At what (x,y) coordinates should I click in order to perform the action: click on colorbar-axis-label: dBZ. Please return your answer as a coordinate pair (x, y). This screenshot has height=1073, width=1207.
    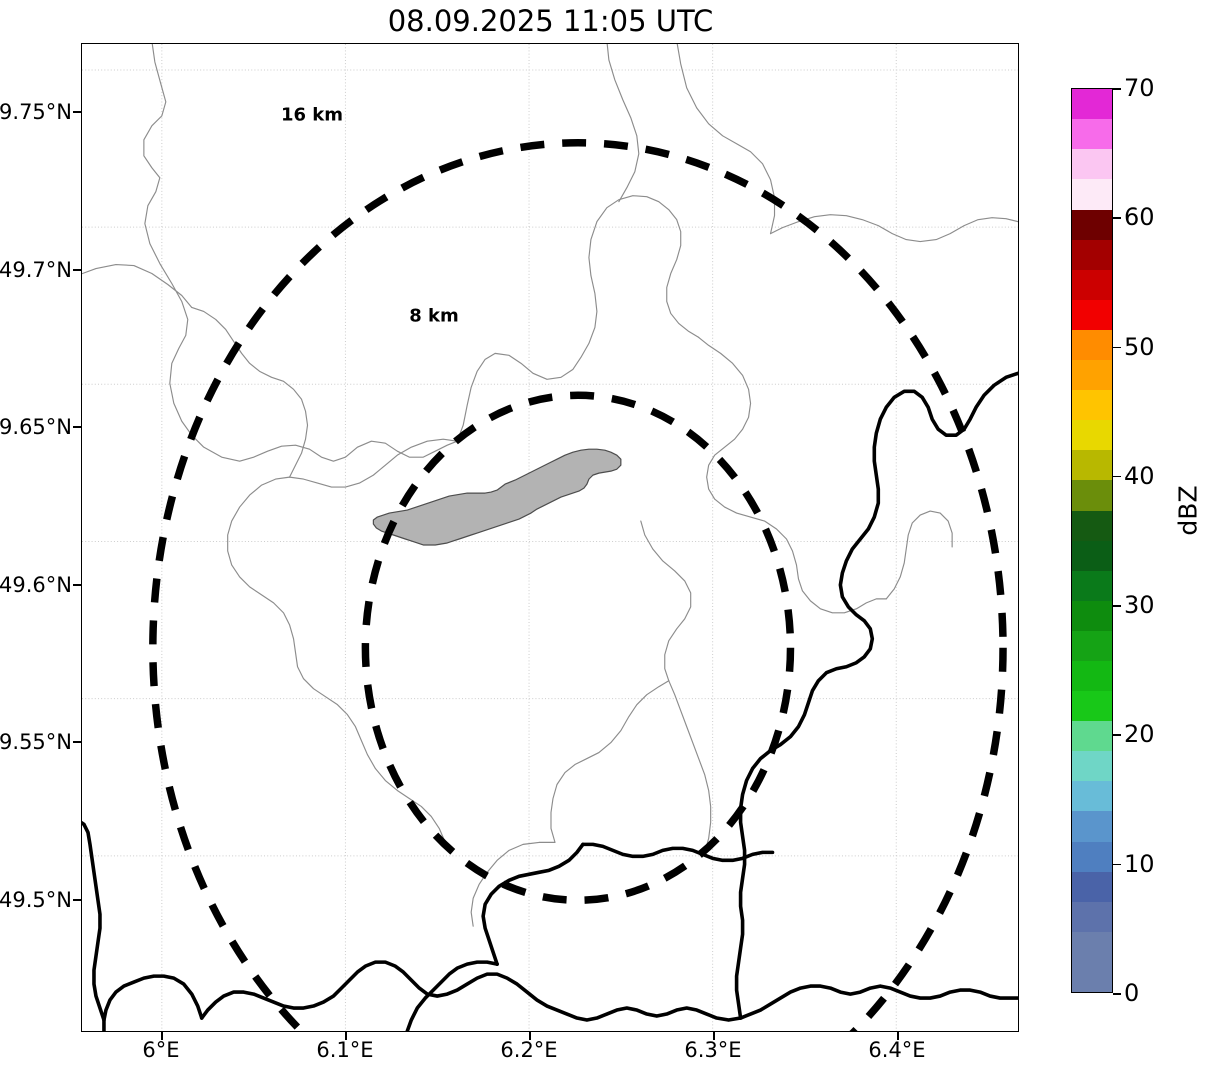
    Looking at the image, I should click on (1188, 510).